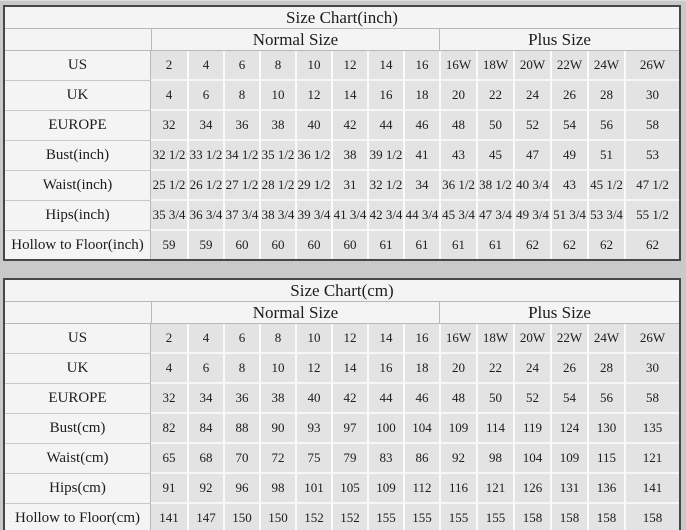 This screenshot has width=686, height=530. I want to click on size-value-cell: 18, so click(421, 96).